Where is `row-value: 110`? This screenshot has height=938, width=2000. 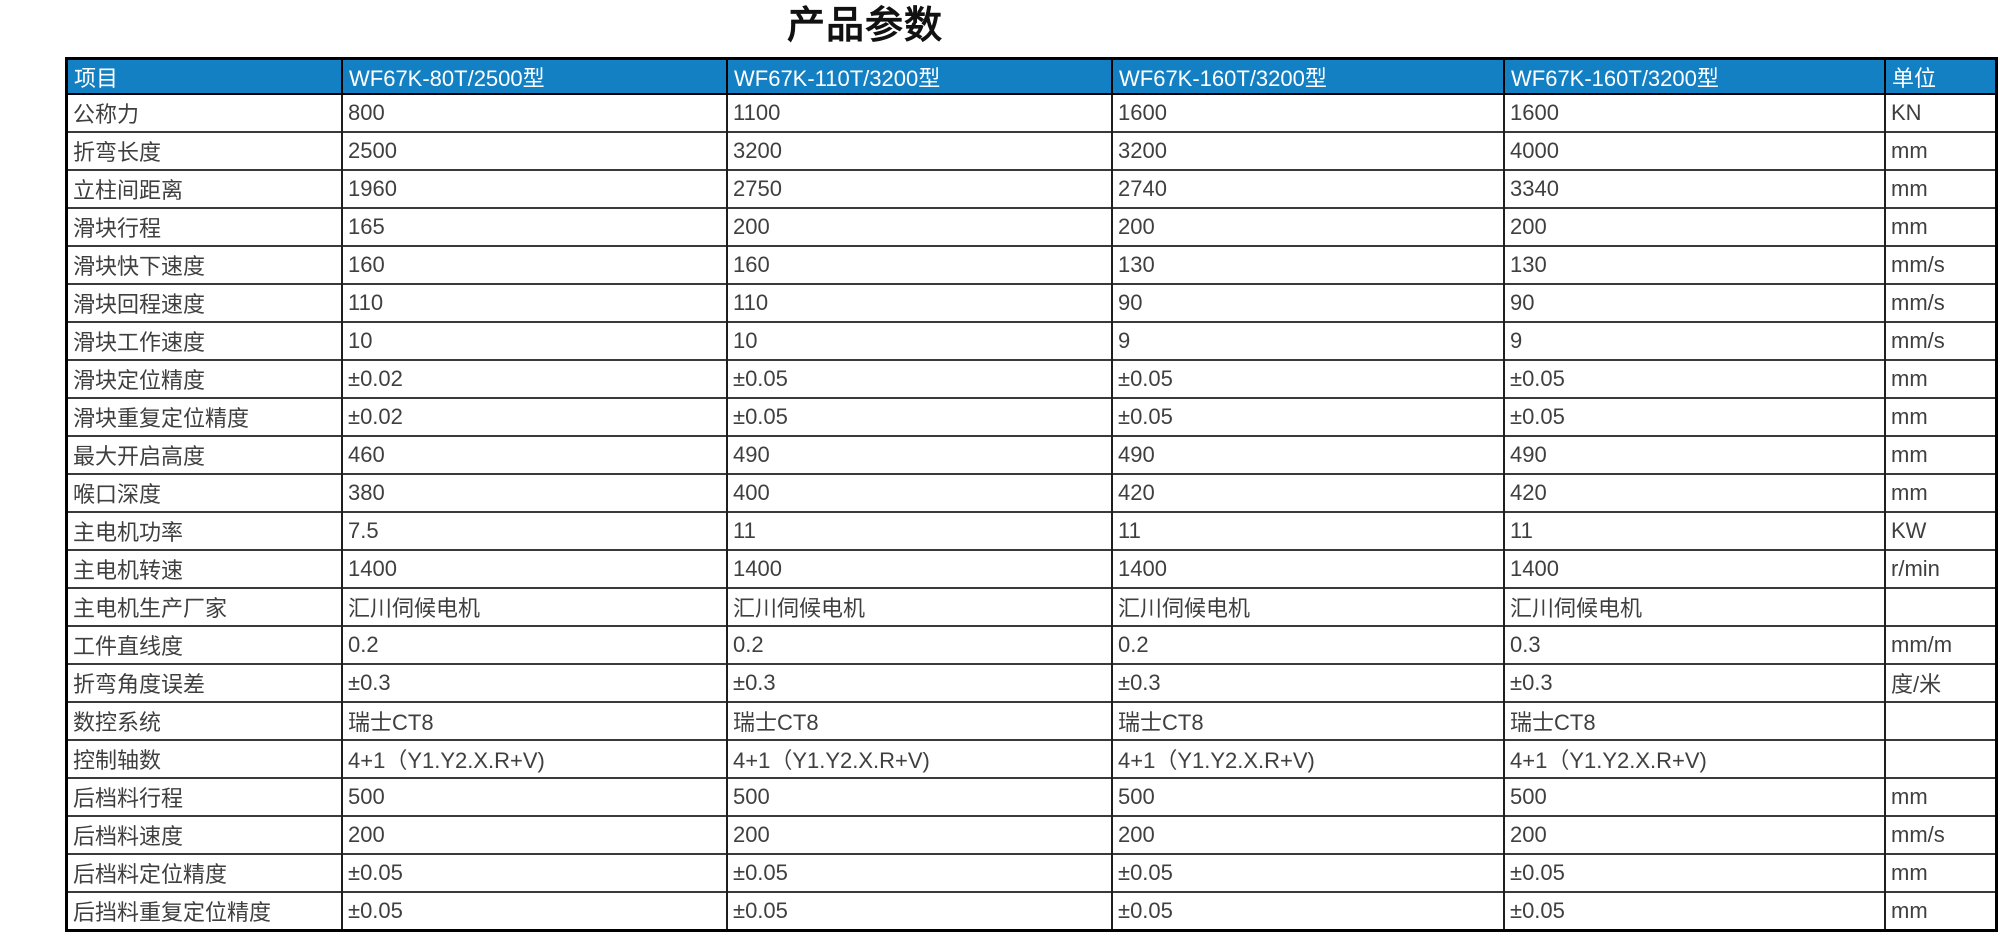
row-value: 110 is located at coordinates (919, 302).